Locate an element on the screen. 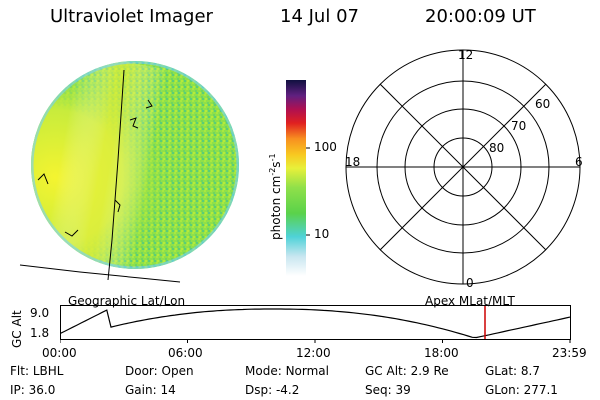  info-gain: Gain: 14 is located at coordinates (150, 390).